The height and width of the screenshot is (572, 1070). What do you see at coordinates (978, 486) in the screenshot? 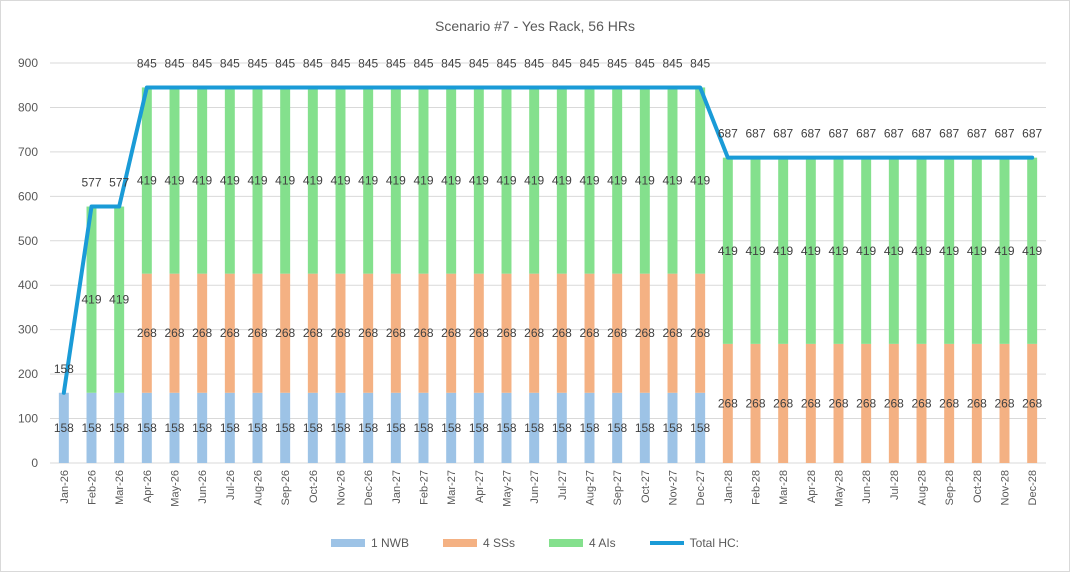
I see `x-tick-label: Oct-28` at bounding box center [978, 486].